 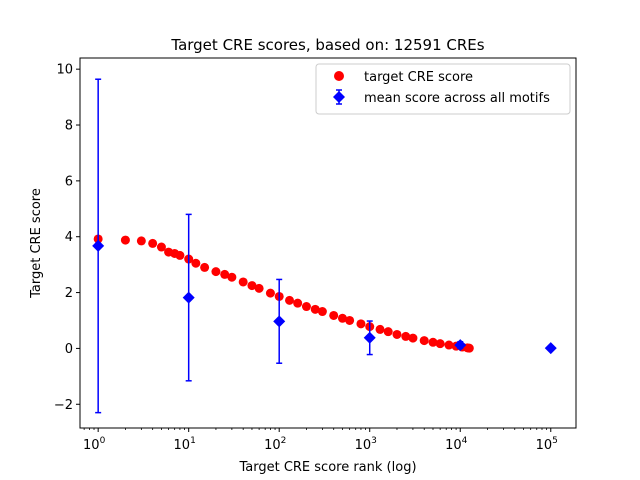 I want to click on x-tick-label-1: 10¹, so click(x=185, y=444).